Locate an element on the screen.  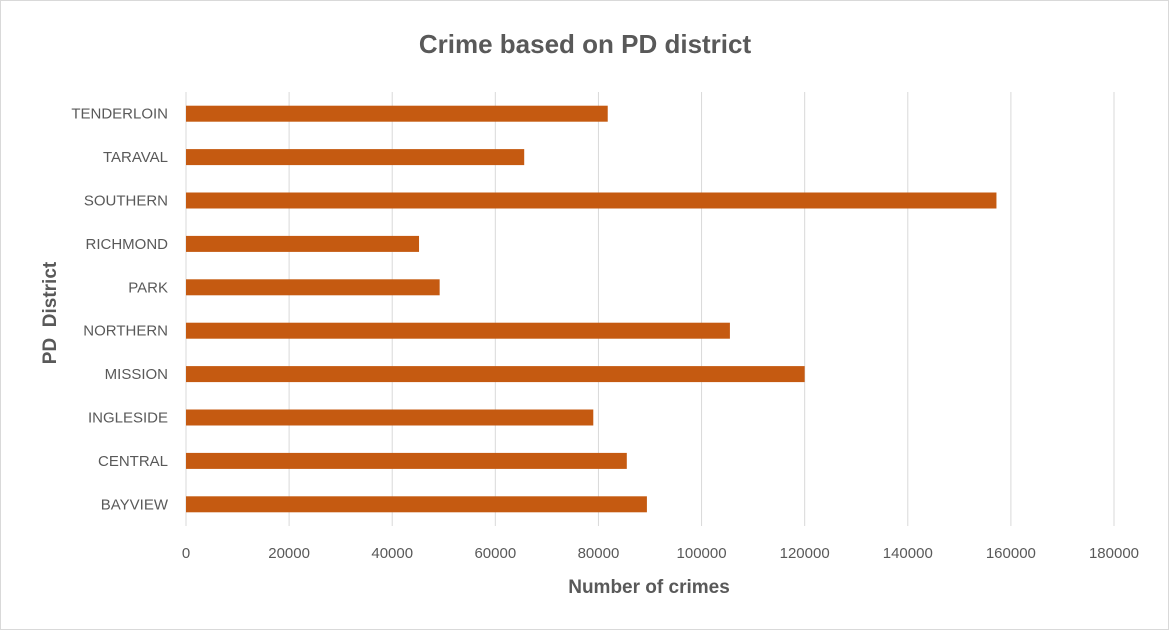
x-tick-label: 100000 is located at coordinates (702, 553).